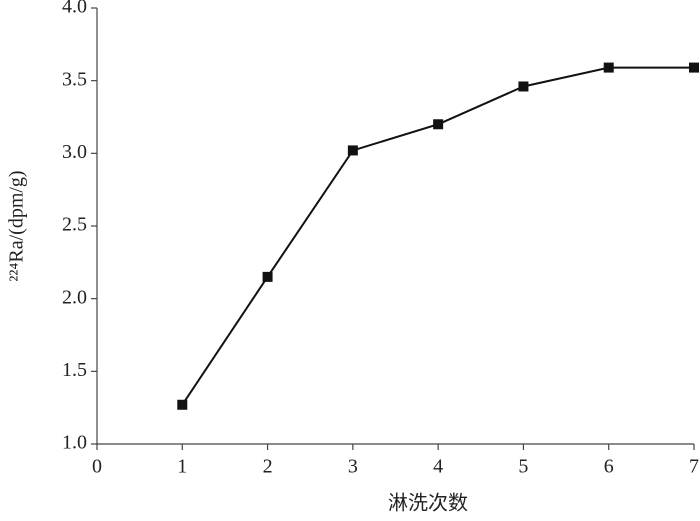  I want to click on y-tick-label: 4.0, so click(74, 9).